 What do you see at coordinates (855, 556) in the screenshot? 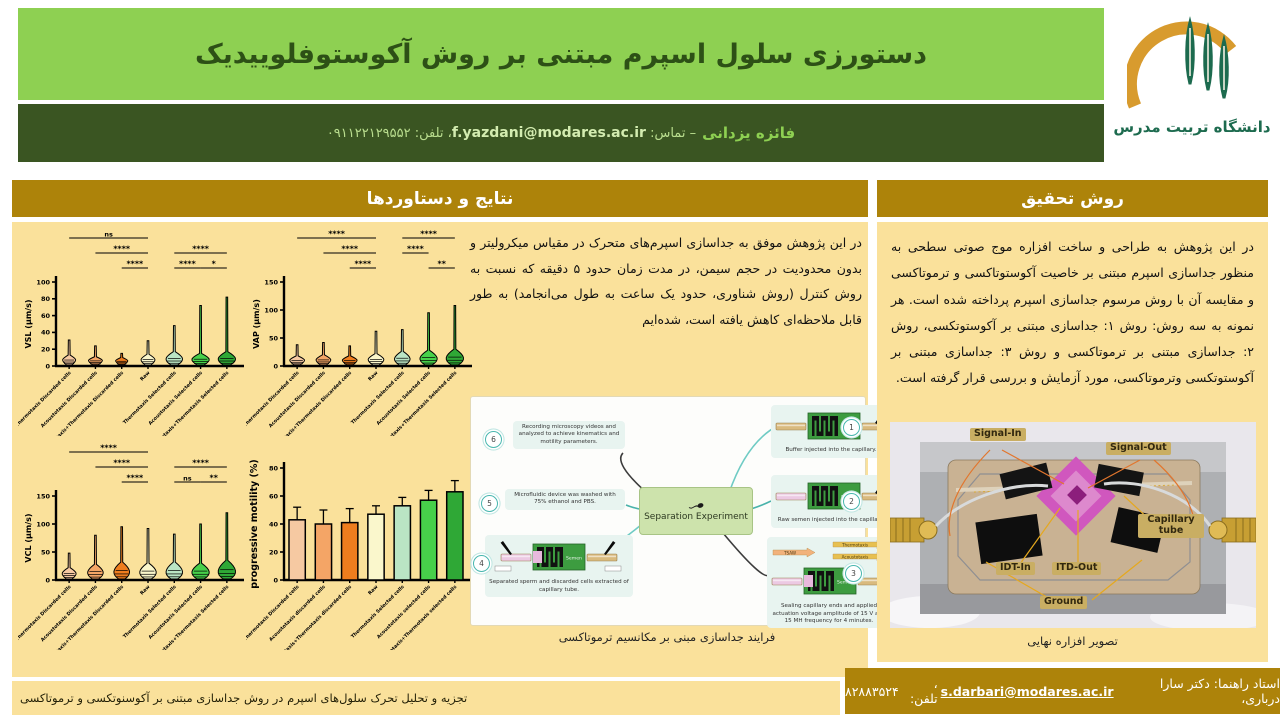
I see `svg-text: Acoustotaxis` at bounding box center [855, 556].